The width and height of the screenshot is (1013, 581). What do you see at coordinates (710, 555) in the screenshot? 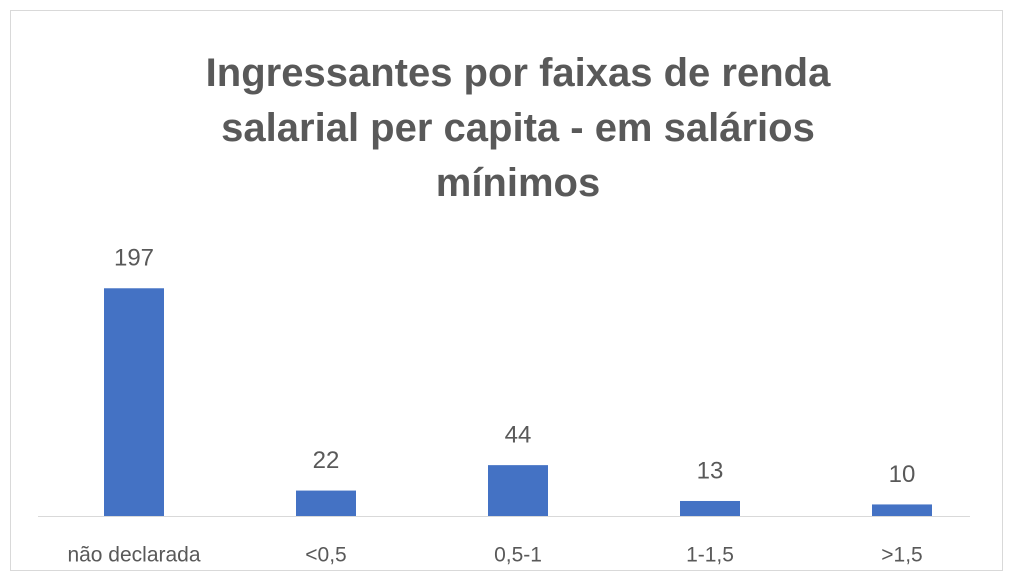
I see `x-tick-label: 1-1,5` at bounding box center [710, 555].